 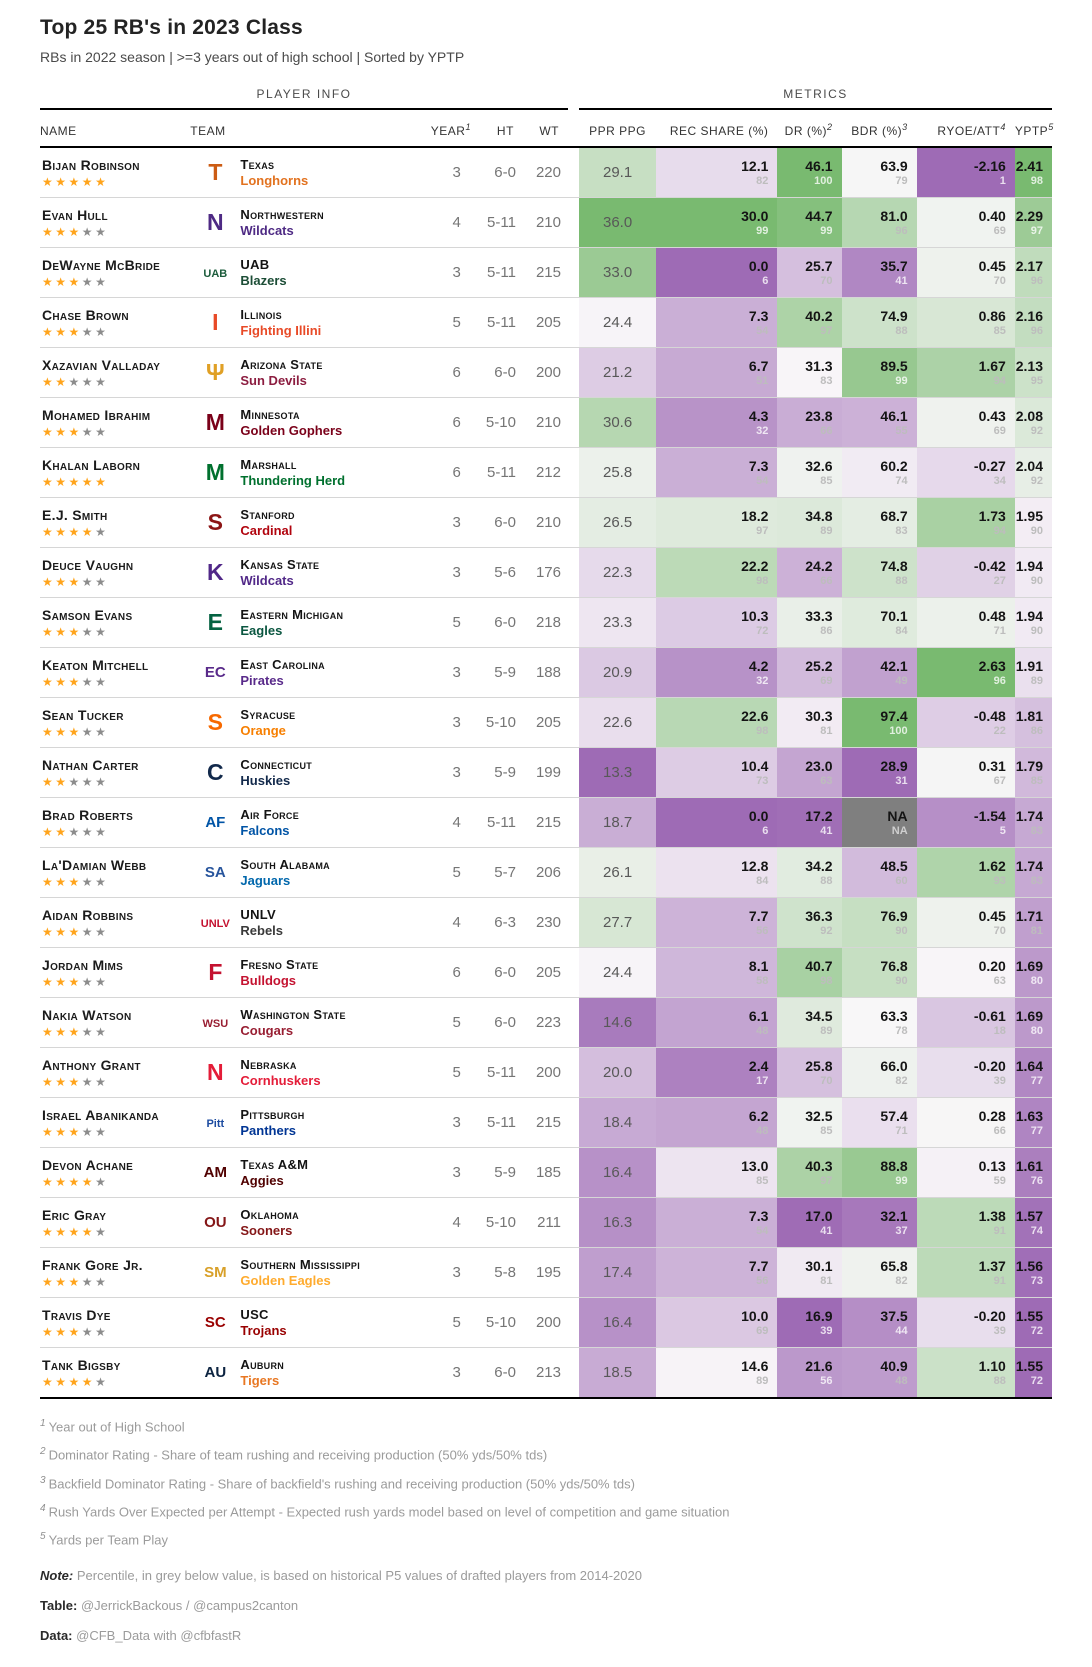 What do you see at coordinates (91, 464) in the screenshot?
I see `player-name: Khalan Laborn` at bounding box center [91, 464].